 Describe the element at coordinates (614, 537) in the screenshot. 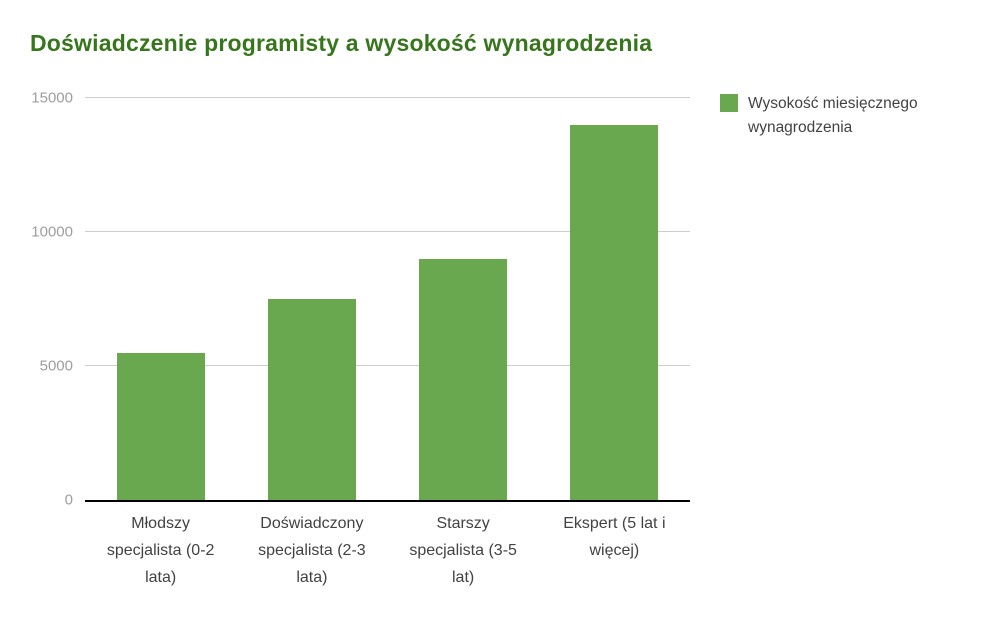

I see `category-label: Ekspert (5 lat i więcej)` at that location.